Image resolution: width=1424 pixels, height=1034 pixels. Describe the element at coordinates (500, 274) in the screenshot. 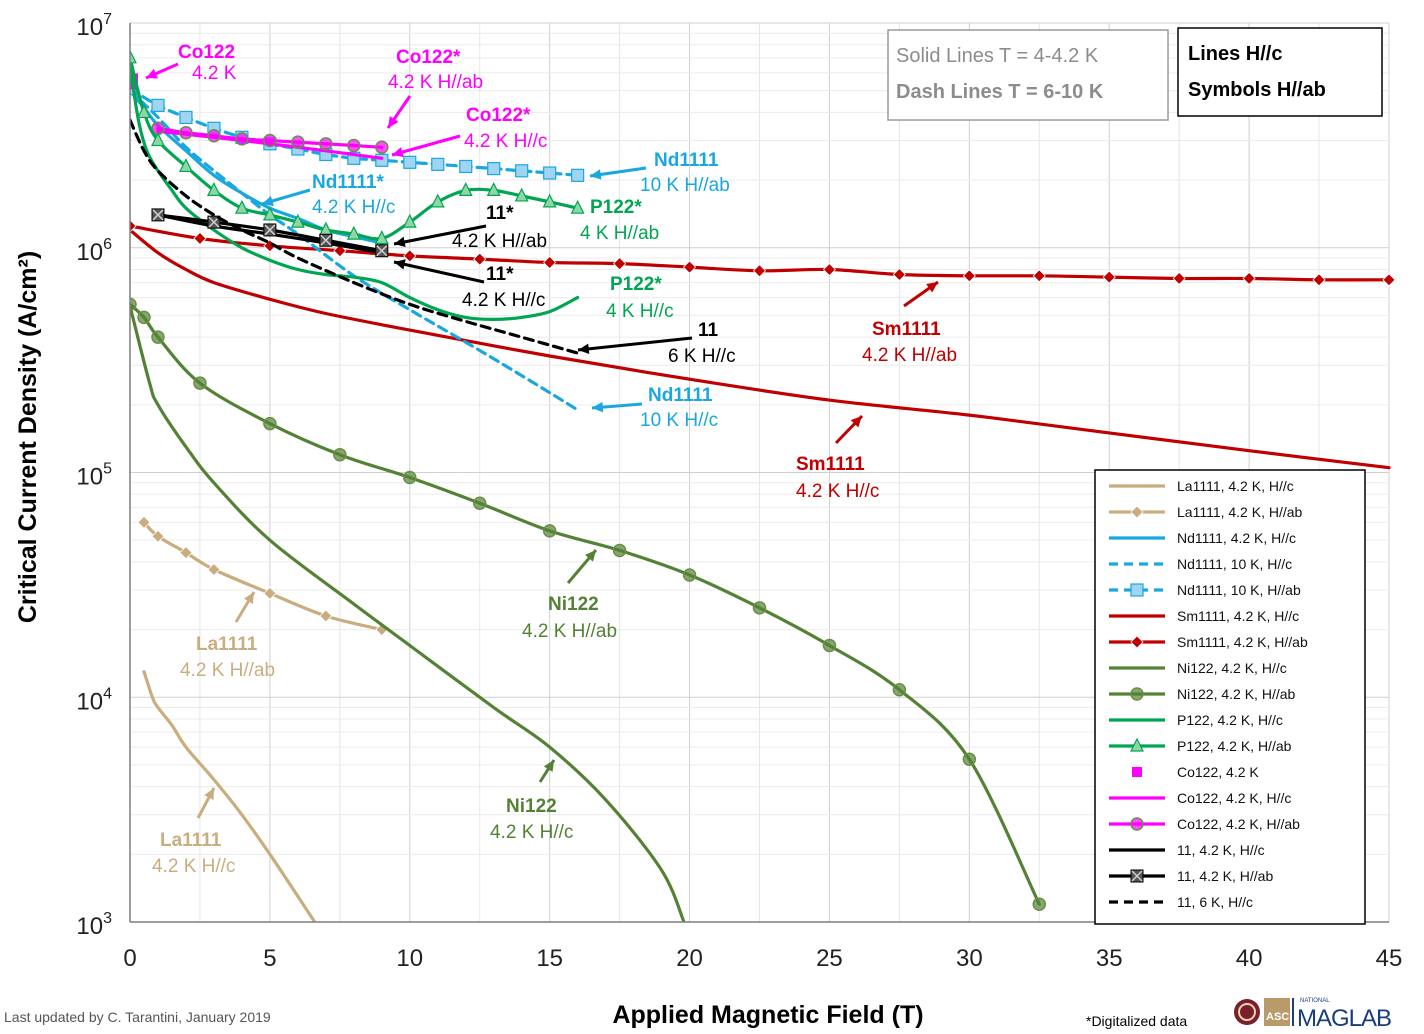

I see `annotation-name: 11*` at that location.